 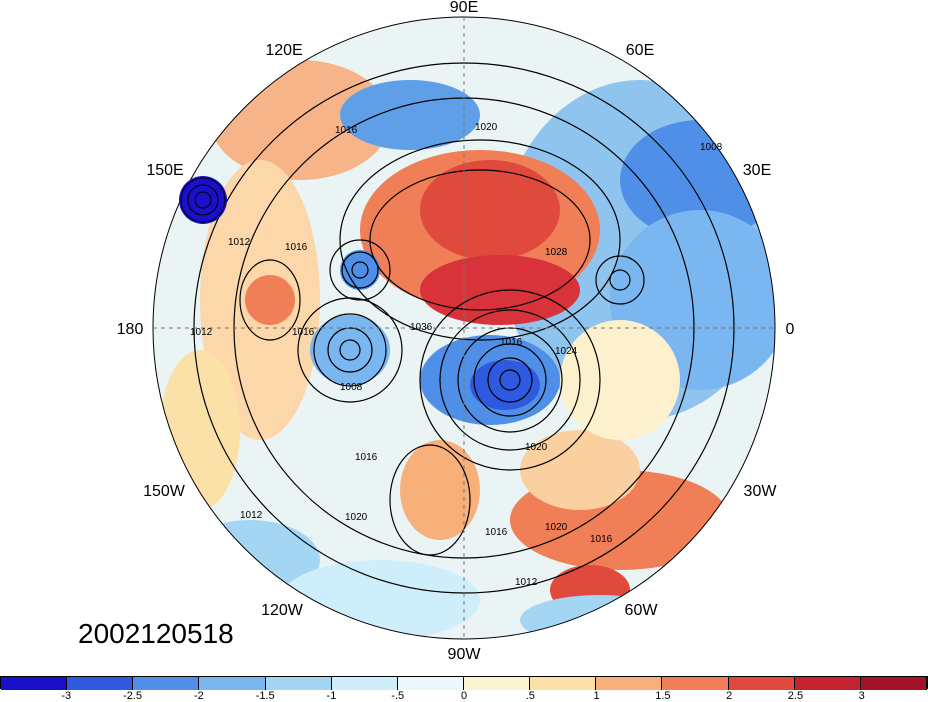 I want to click on timestamp-label: 2002120518, so click(x=156, y=633).